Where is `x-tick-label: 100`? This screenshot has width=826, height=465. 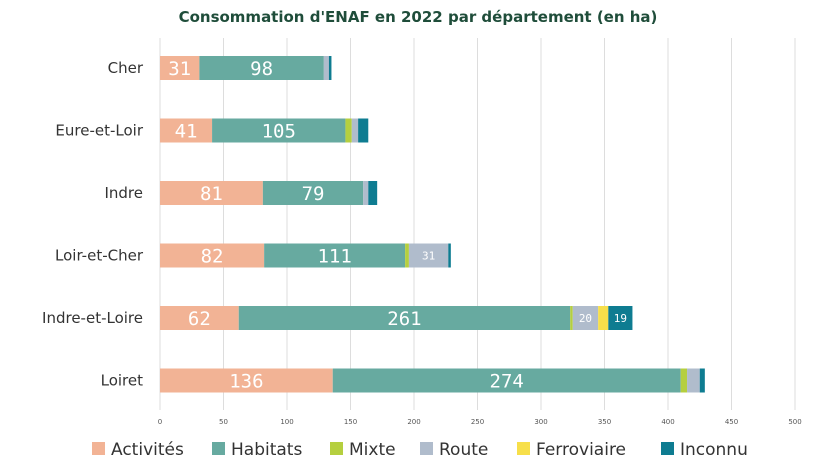 x-tick-label: 100 is located at coordinates (286, 422).